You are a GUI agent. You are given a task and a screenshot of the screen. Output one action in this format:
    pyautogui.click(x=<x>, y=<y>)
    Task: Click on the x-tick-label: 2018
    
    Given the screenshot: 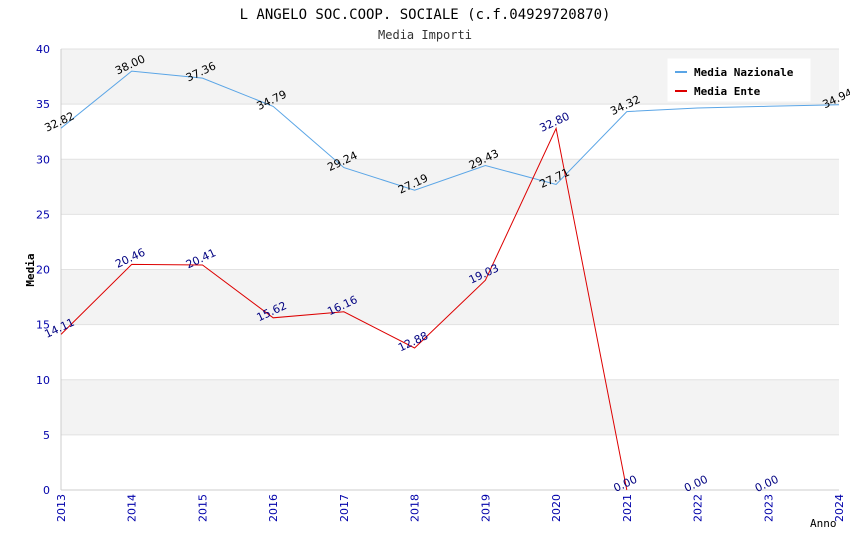 What is the action you would take?
    pyautogui.click(x=415, y=508)
    